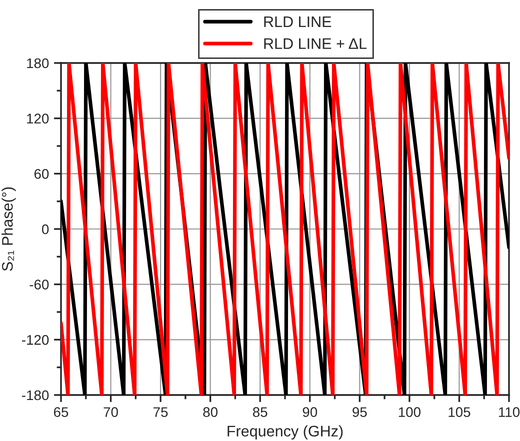 The width and height of the screenshot is (520, 441). I want to click on y-axis-title: S₂₁ Phase(°), so click(9, 229).